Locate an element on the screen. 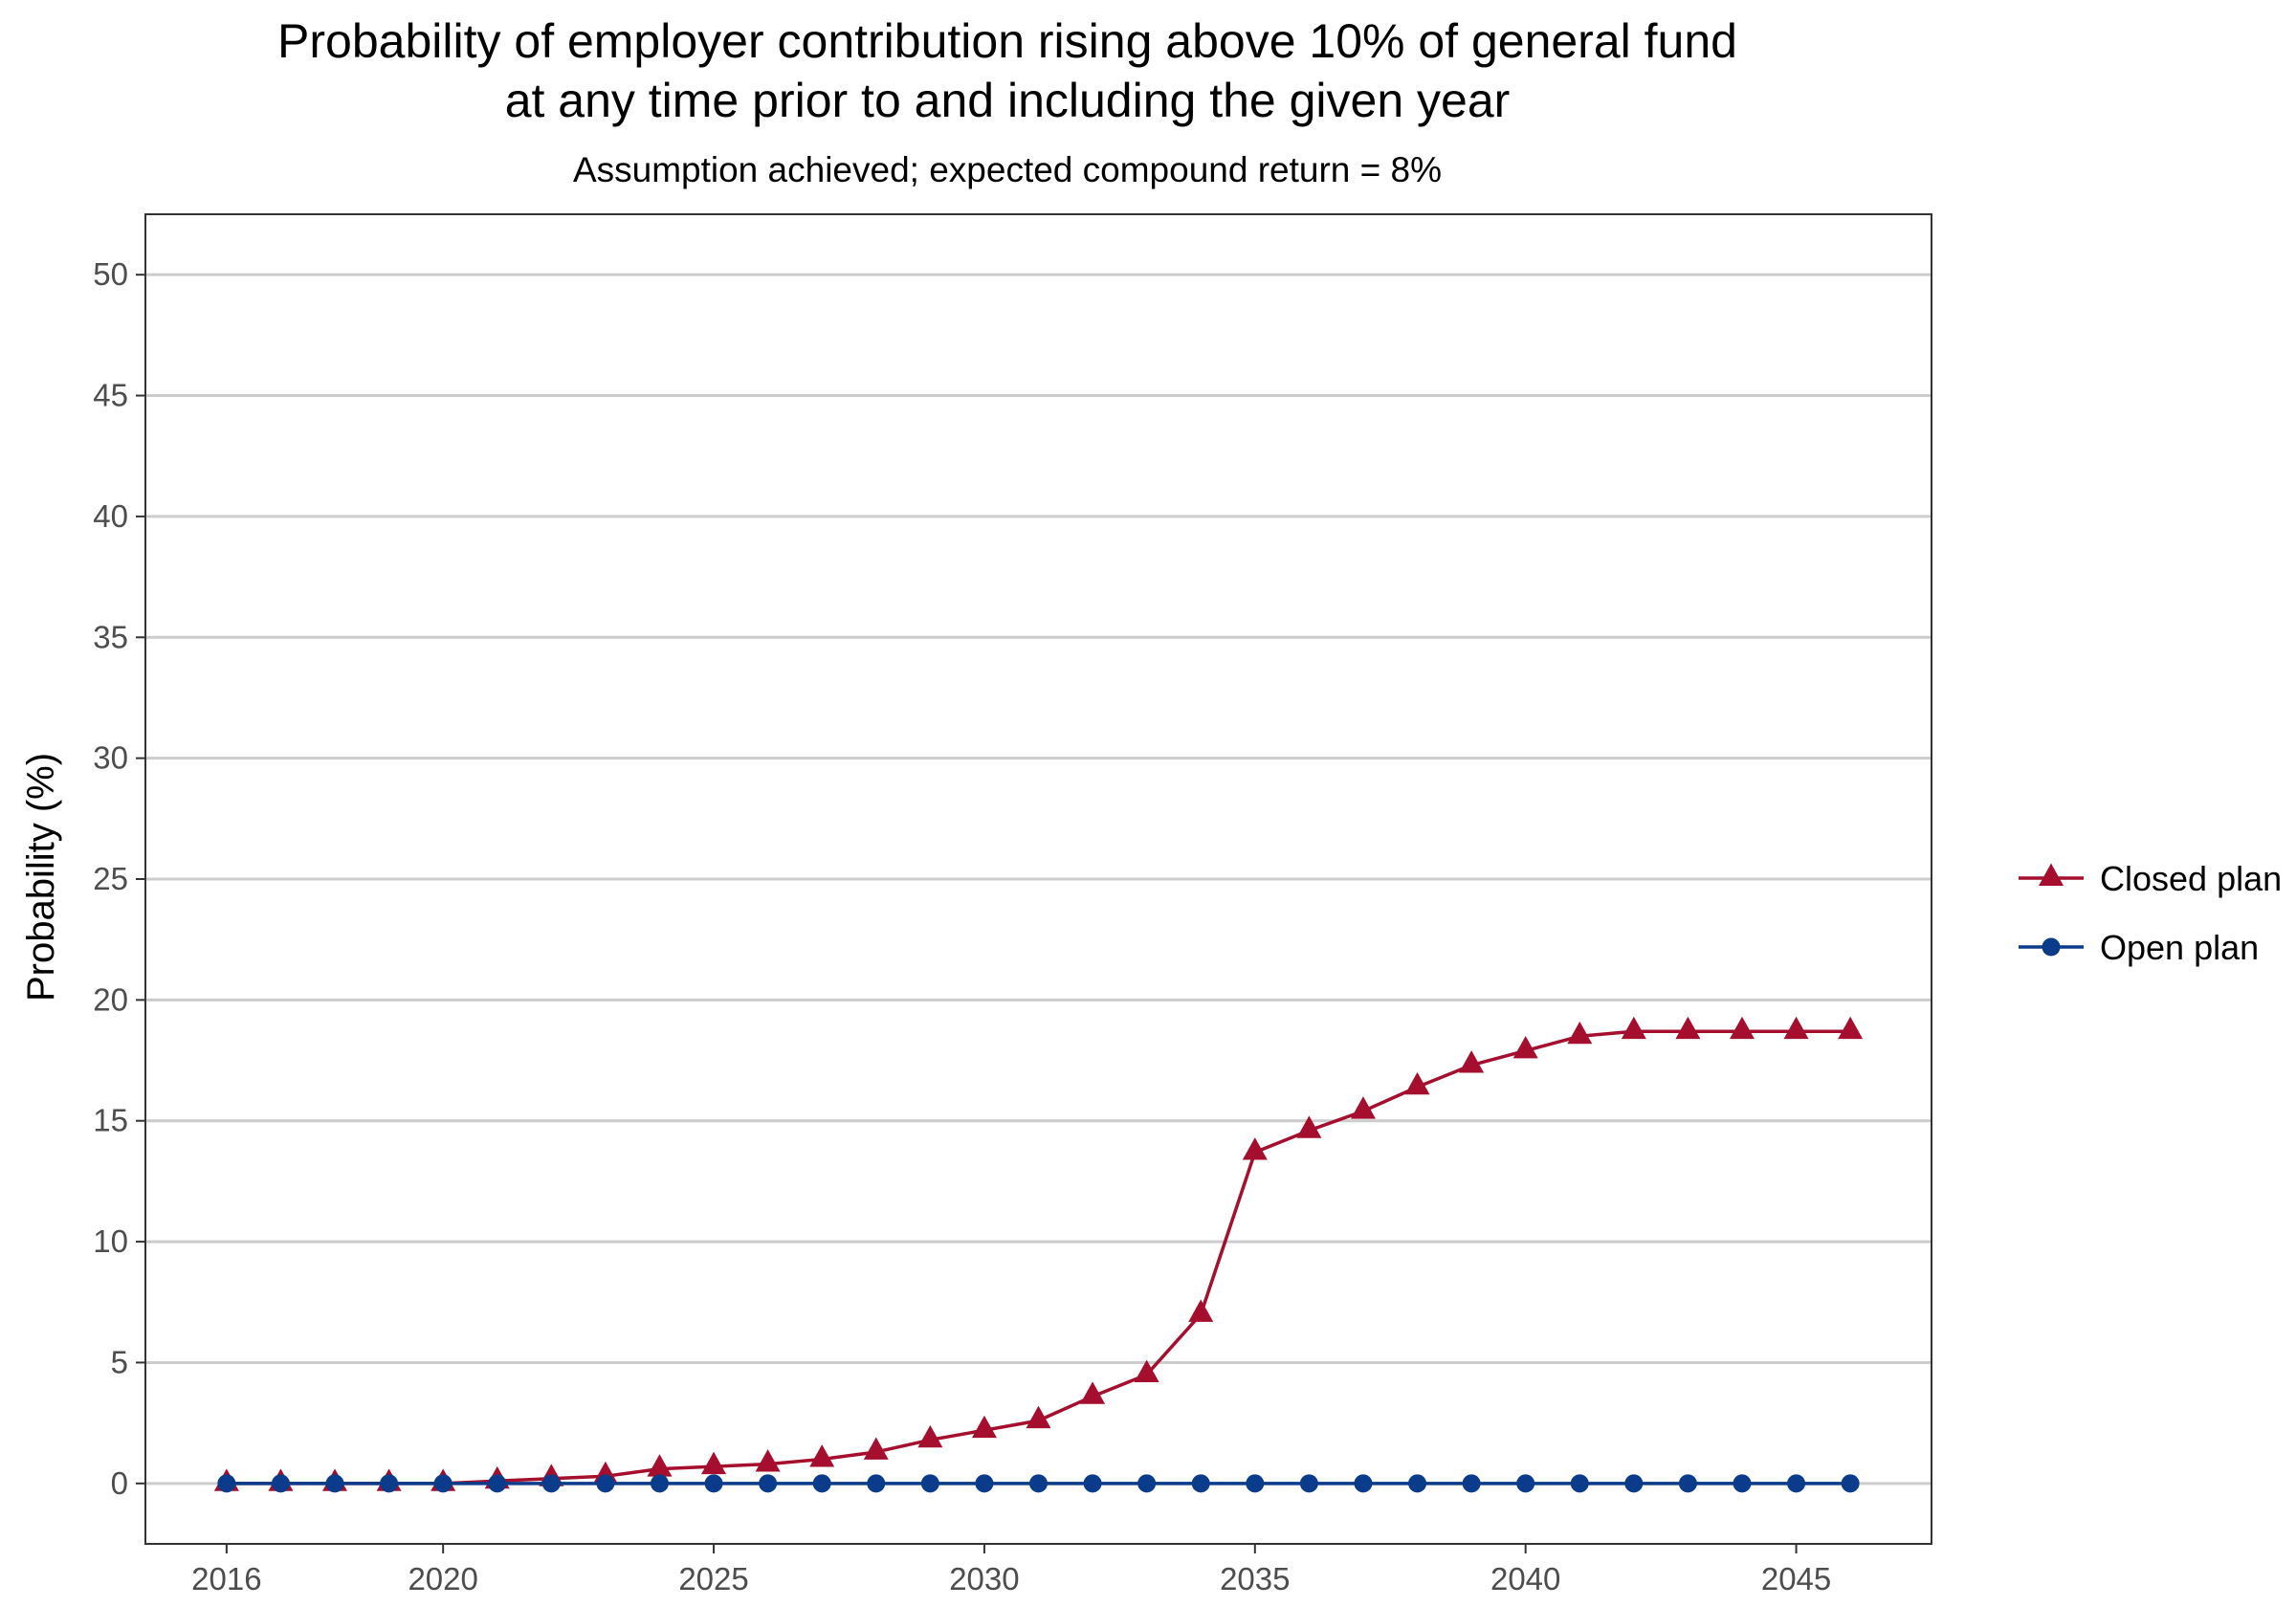 This screenshot has height=1607, width=2296. x-tick-label: 2035 is located at coordinates (1255, 1578).